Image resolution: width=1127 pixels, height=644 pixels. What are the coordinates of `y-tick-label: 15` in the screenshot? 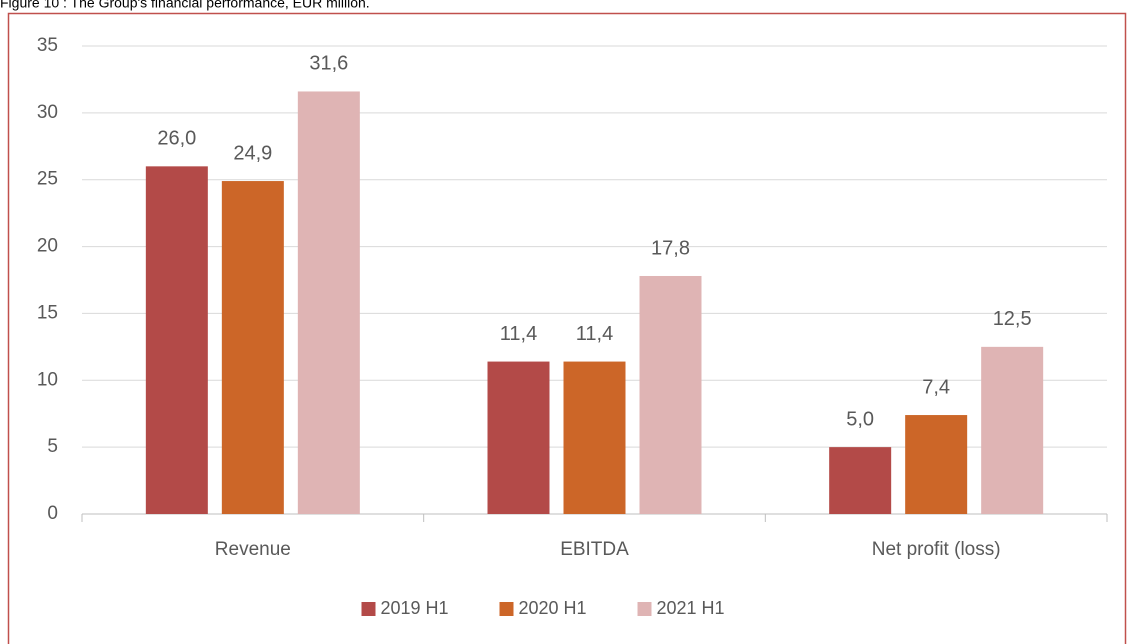 It's located at (47, 312).